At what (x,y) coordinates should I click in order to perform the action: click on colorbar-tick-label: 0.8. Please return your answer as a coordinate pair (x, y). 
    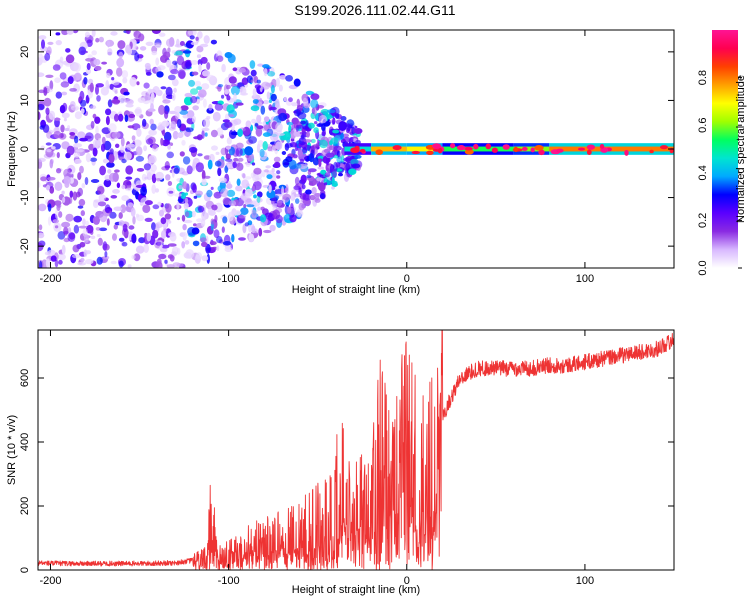
    Looking at the image, I should click on (703, 77).